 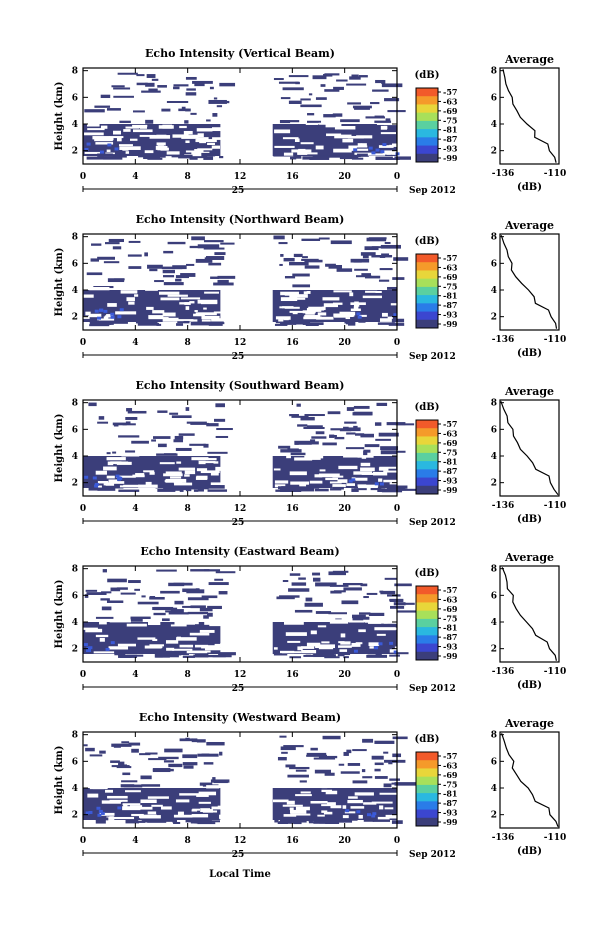 What do you see at coordinates (75, 484) in the screenshot?
I see `y-tick-label: 2` at bounding box center [75, 484].